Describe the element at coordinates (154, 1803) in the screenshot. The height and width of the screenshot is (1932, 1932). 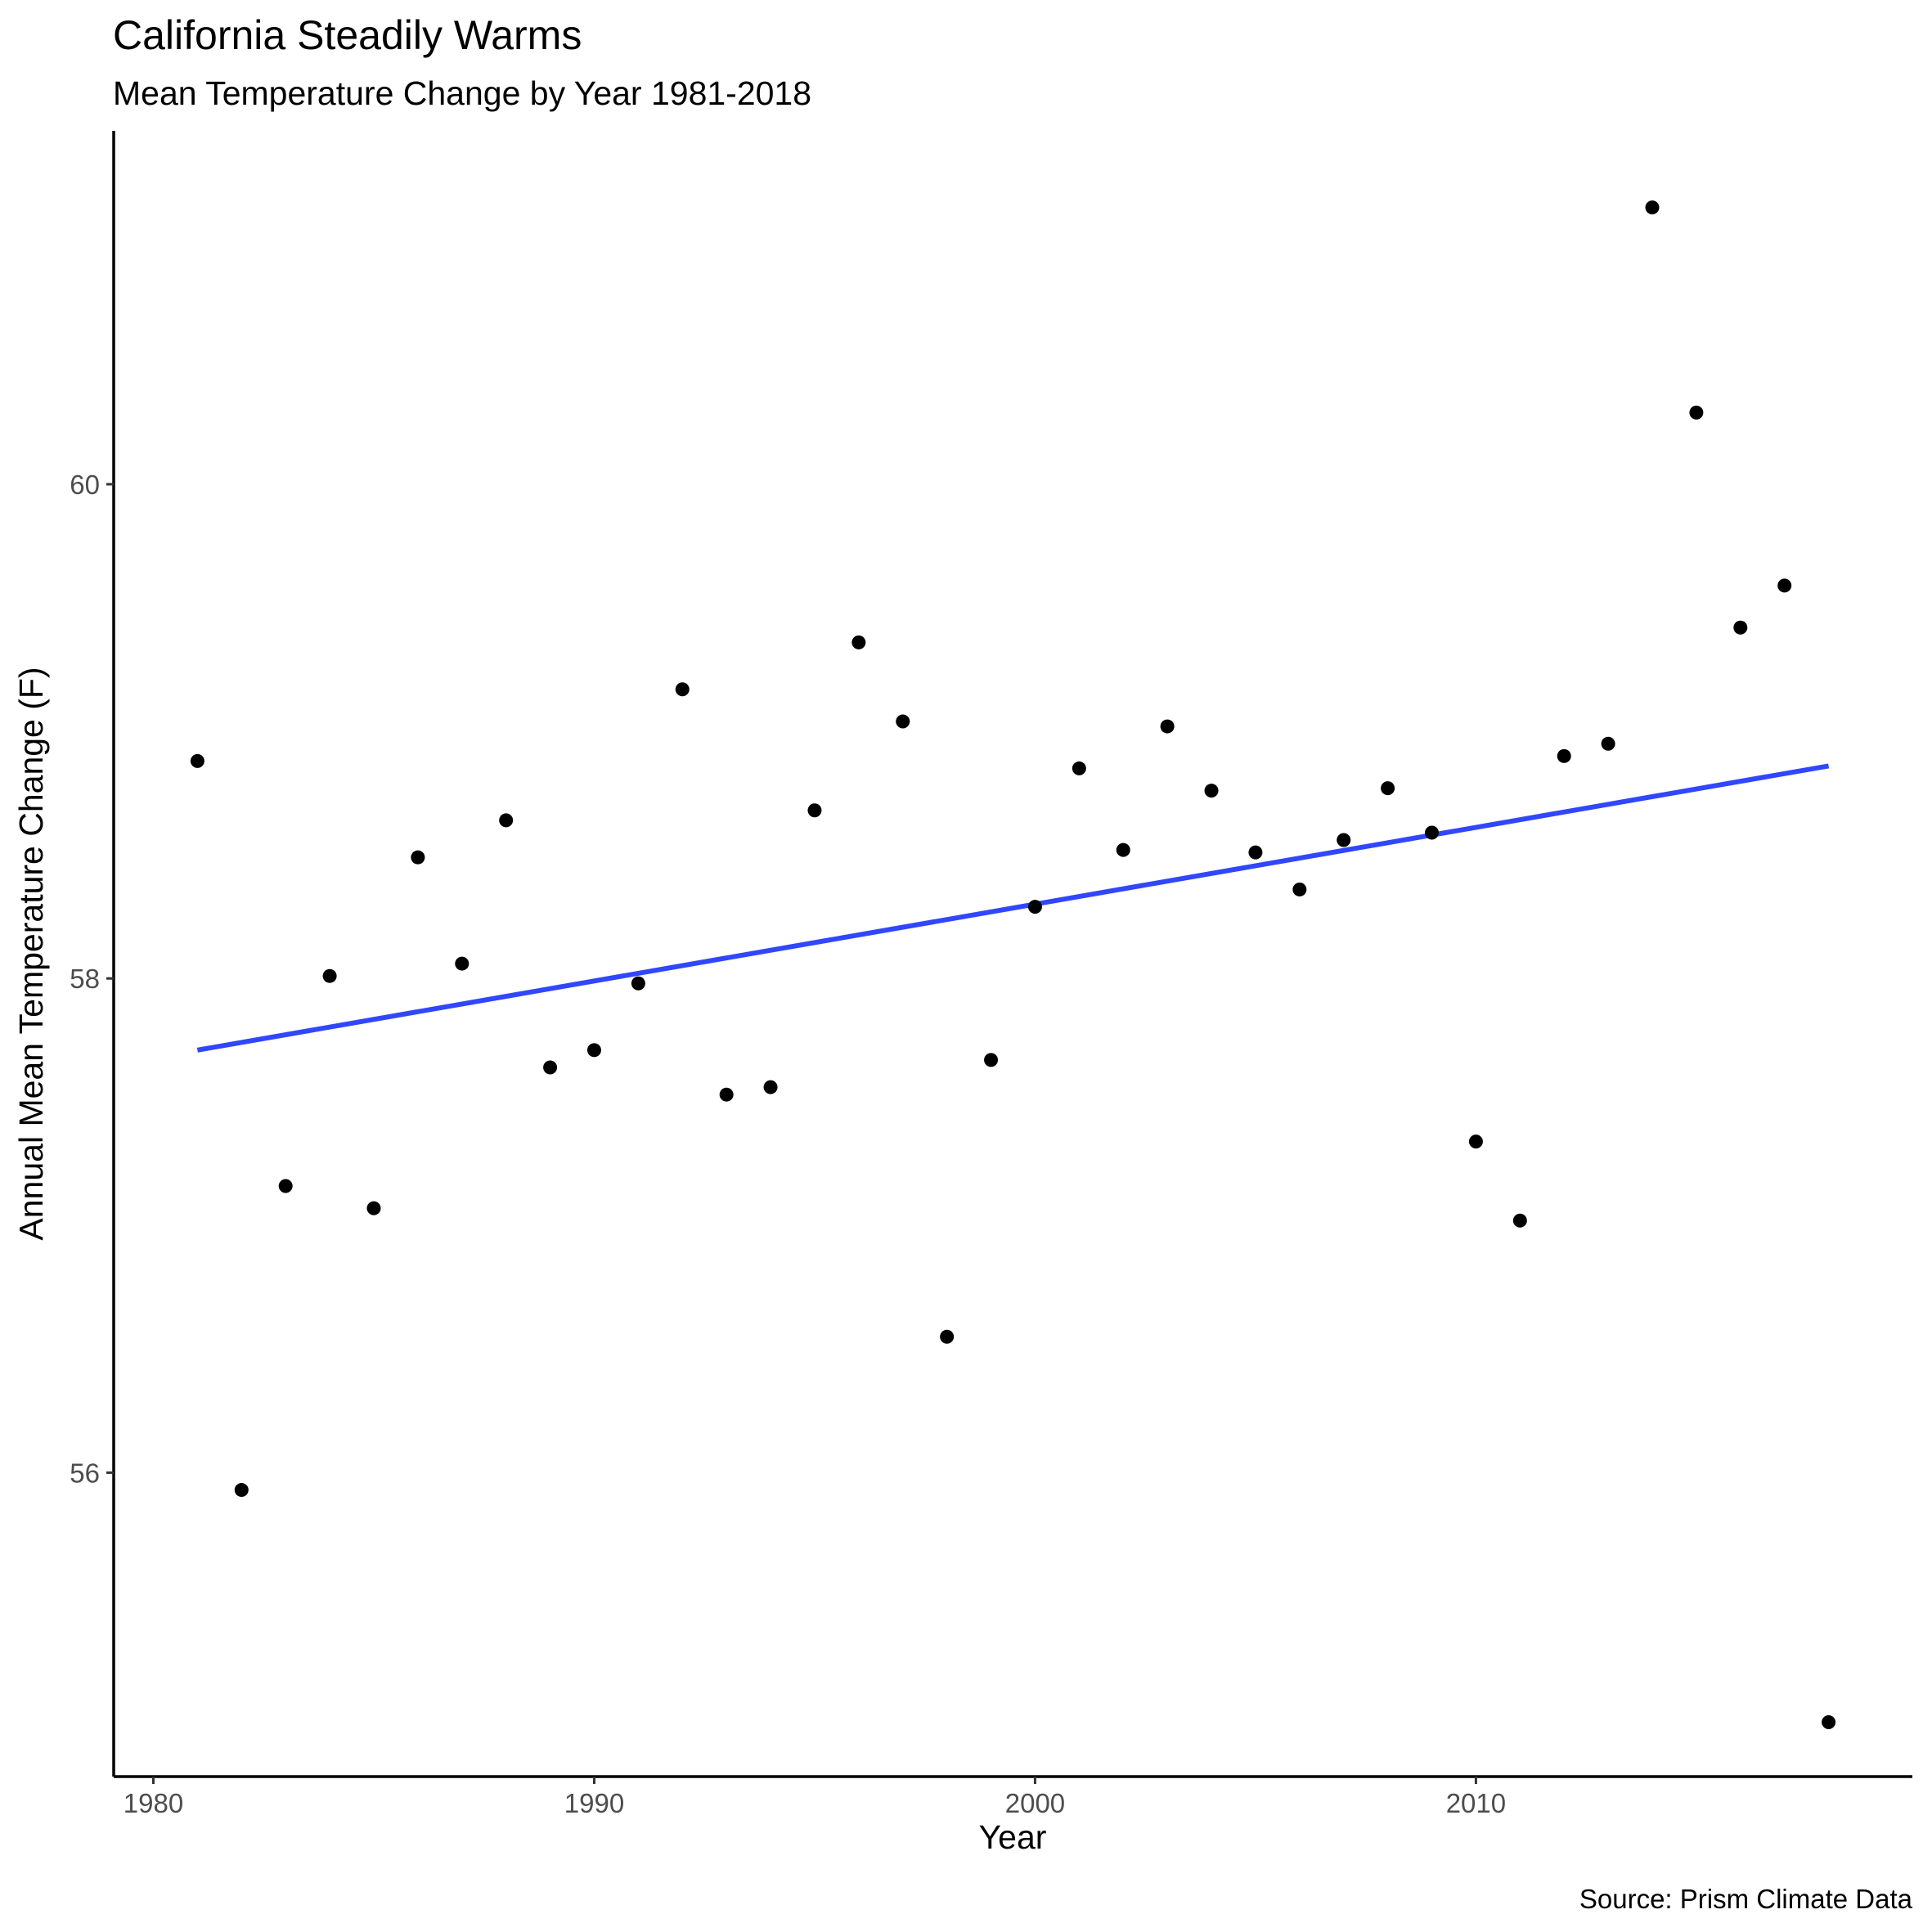
I see `x-tick-label: 1980` at that location.